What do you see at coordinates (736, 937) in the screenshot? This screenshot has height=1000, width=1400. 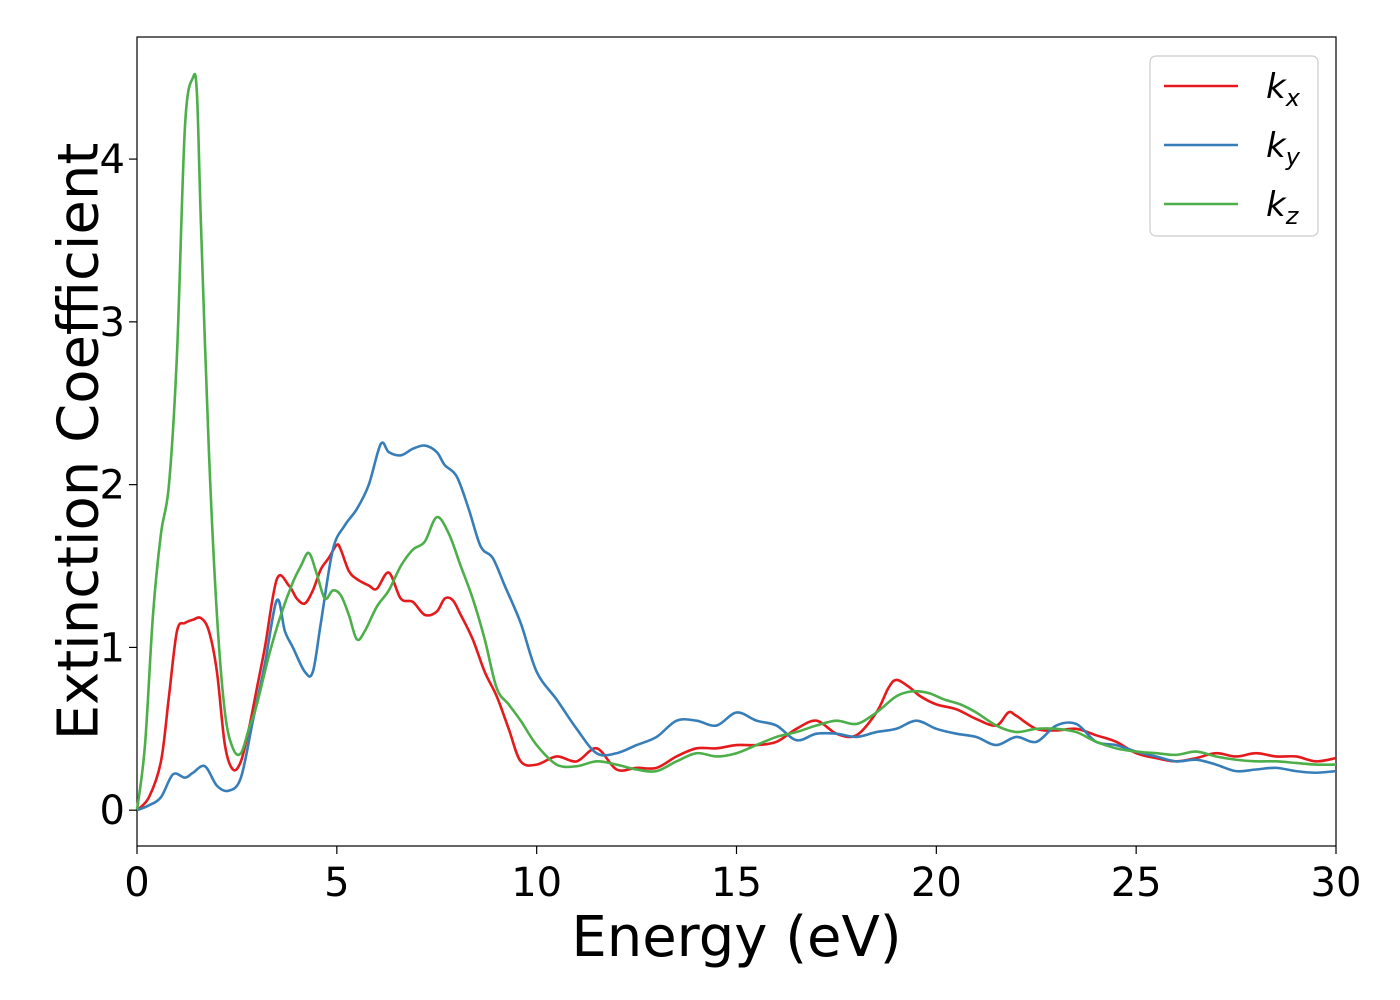 I see `x-axis-title: Energy (eV)` at bounding box center [736, 937].